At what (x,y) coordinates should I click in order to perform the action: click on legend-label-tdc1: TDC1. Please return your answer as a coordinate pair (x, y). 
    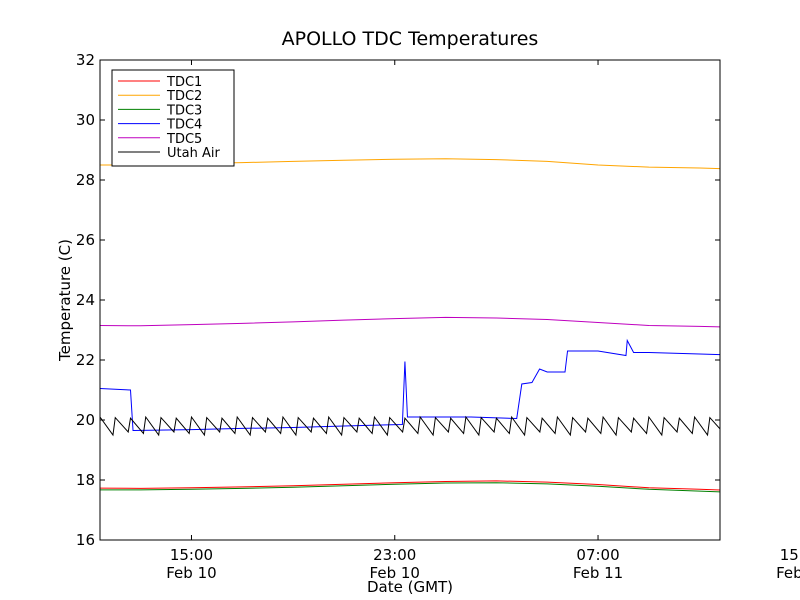
    Looking at the image, I should click on (184, 82).